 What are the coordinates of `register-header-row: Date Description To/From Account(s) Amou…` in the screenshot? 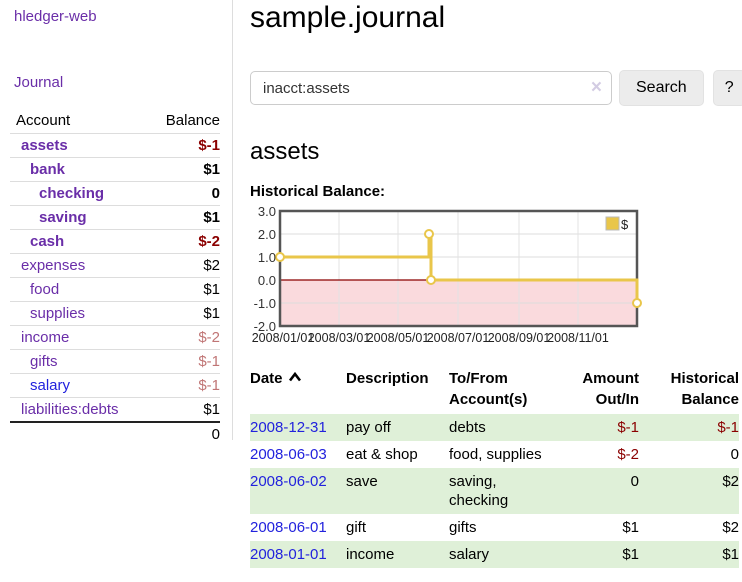 It's located at (494, 389).